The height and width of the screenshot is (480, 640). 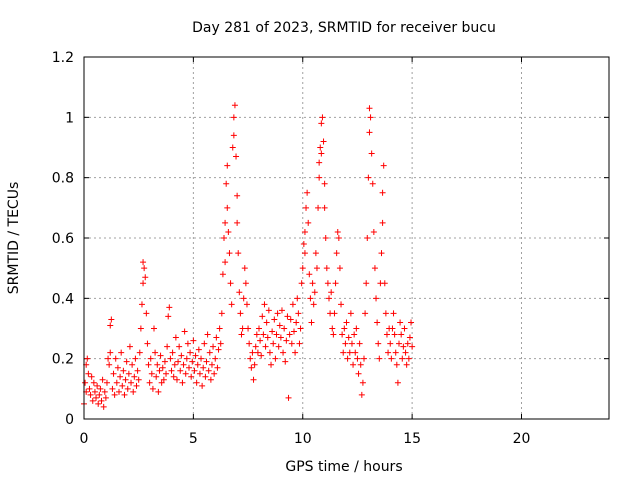 I want to click on y-axis-label: SRMTID / TECUs, so click(x=14, y=238).